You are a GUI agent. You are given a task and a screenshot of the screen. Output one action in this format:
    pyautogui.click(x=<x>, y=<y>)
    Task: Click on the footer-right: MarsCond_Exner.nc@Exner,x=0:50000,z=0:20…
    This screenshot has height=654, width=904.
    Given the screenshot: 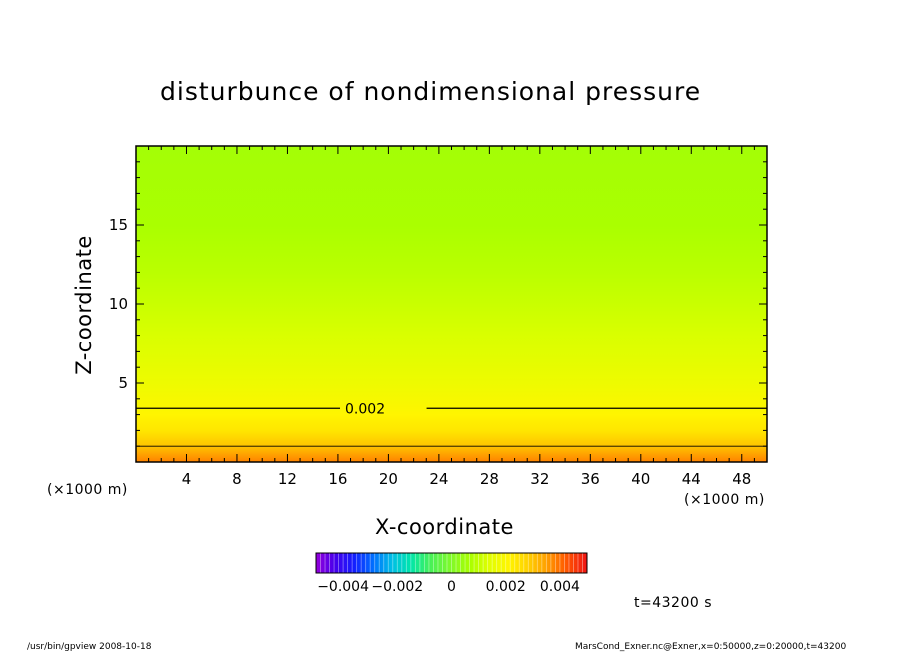 What is the action you would take?
    pyautogui.click(x=711, y=647)
    